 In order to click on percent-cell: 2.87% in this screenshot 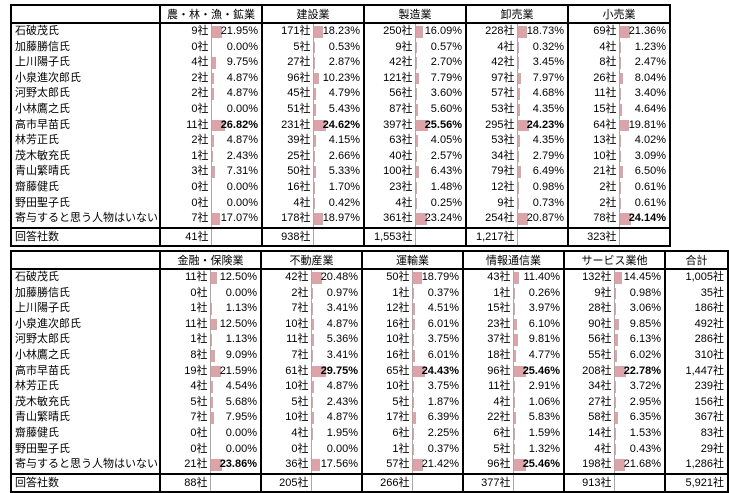, I will do `click(338, 63)`.